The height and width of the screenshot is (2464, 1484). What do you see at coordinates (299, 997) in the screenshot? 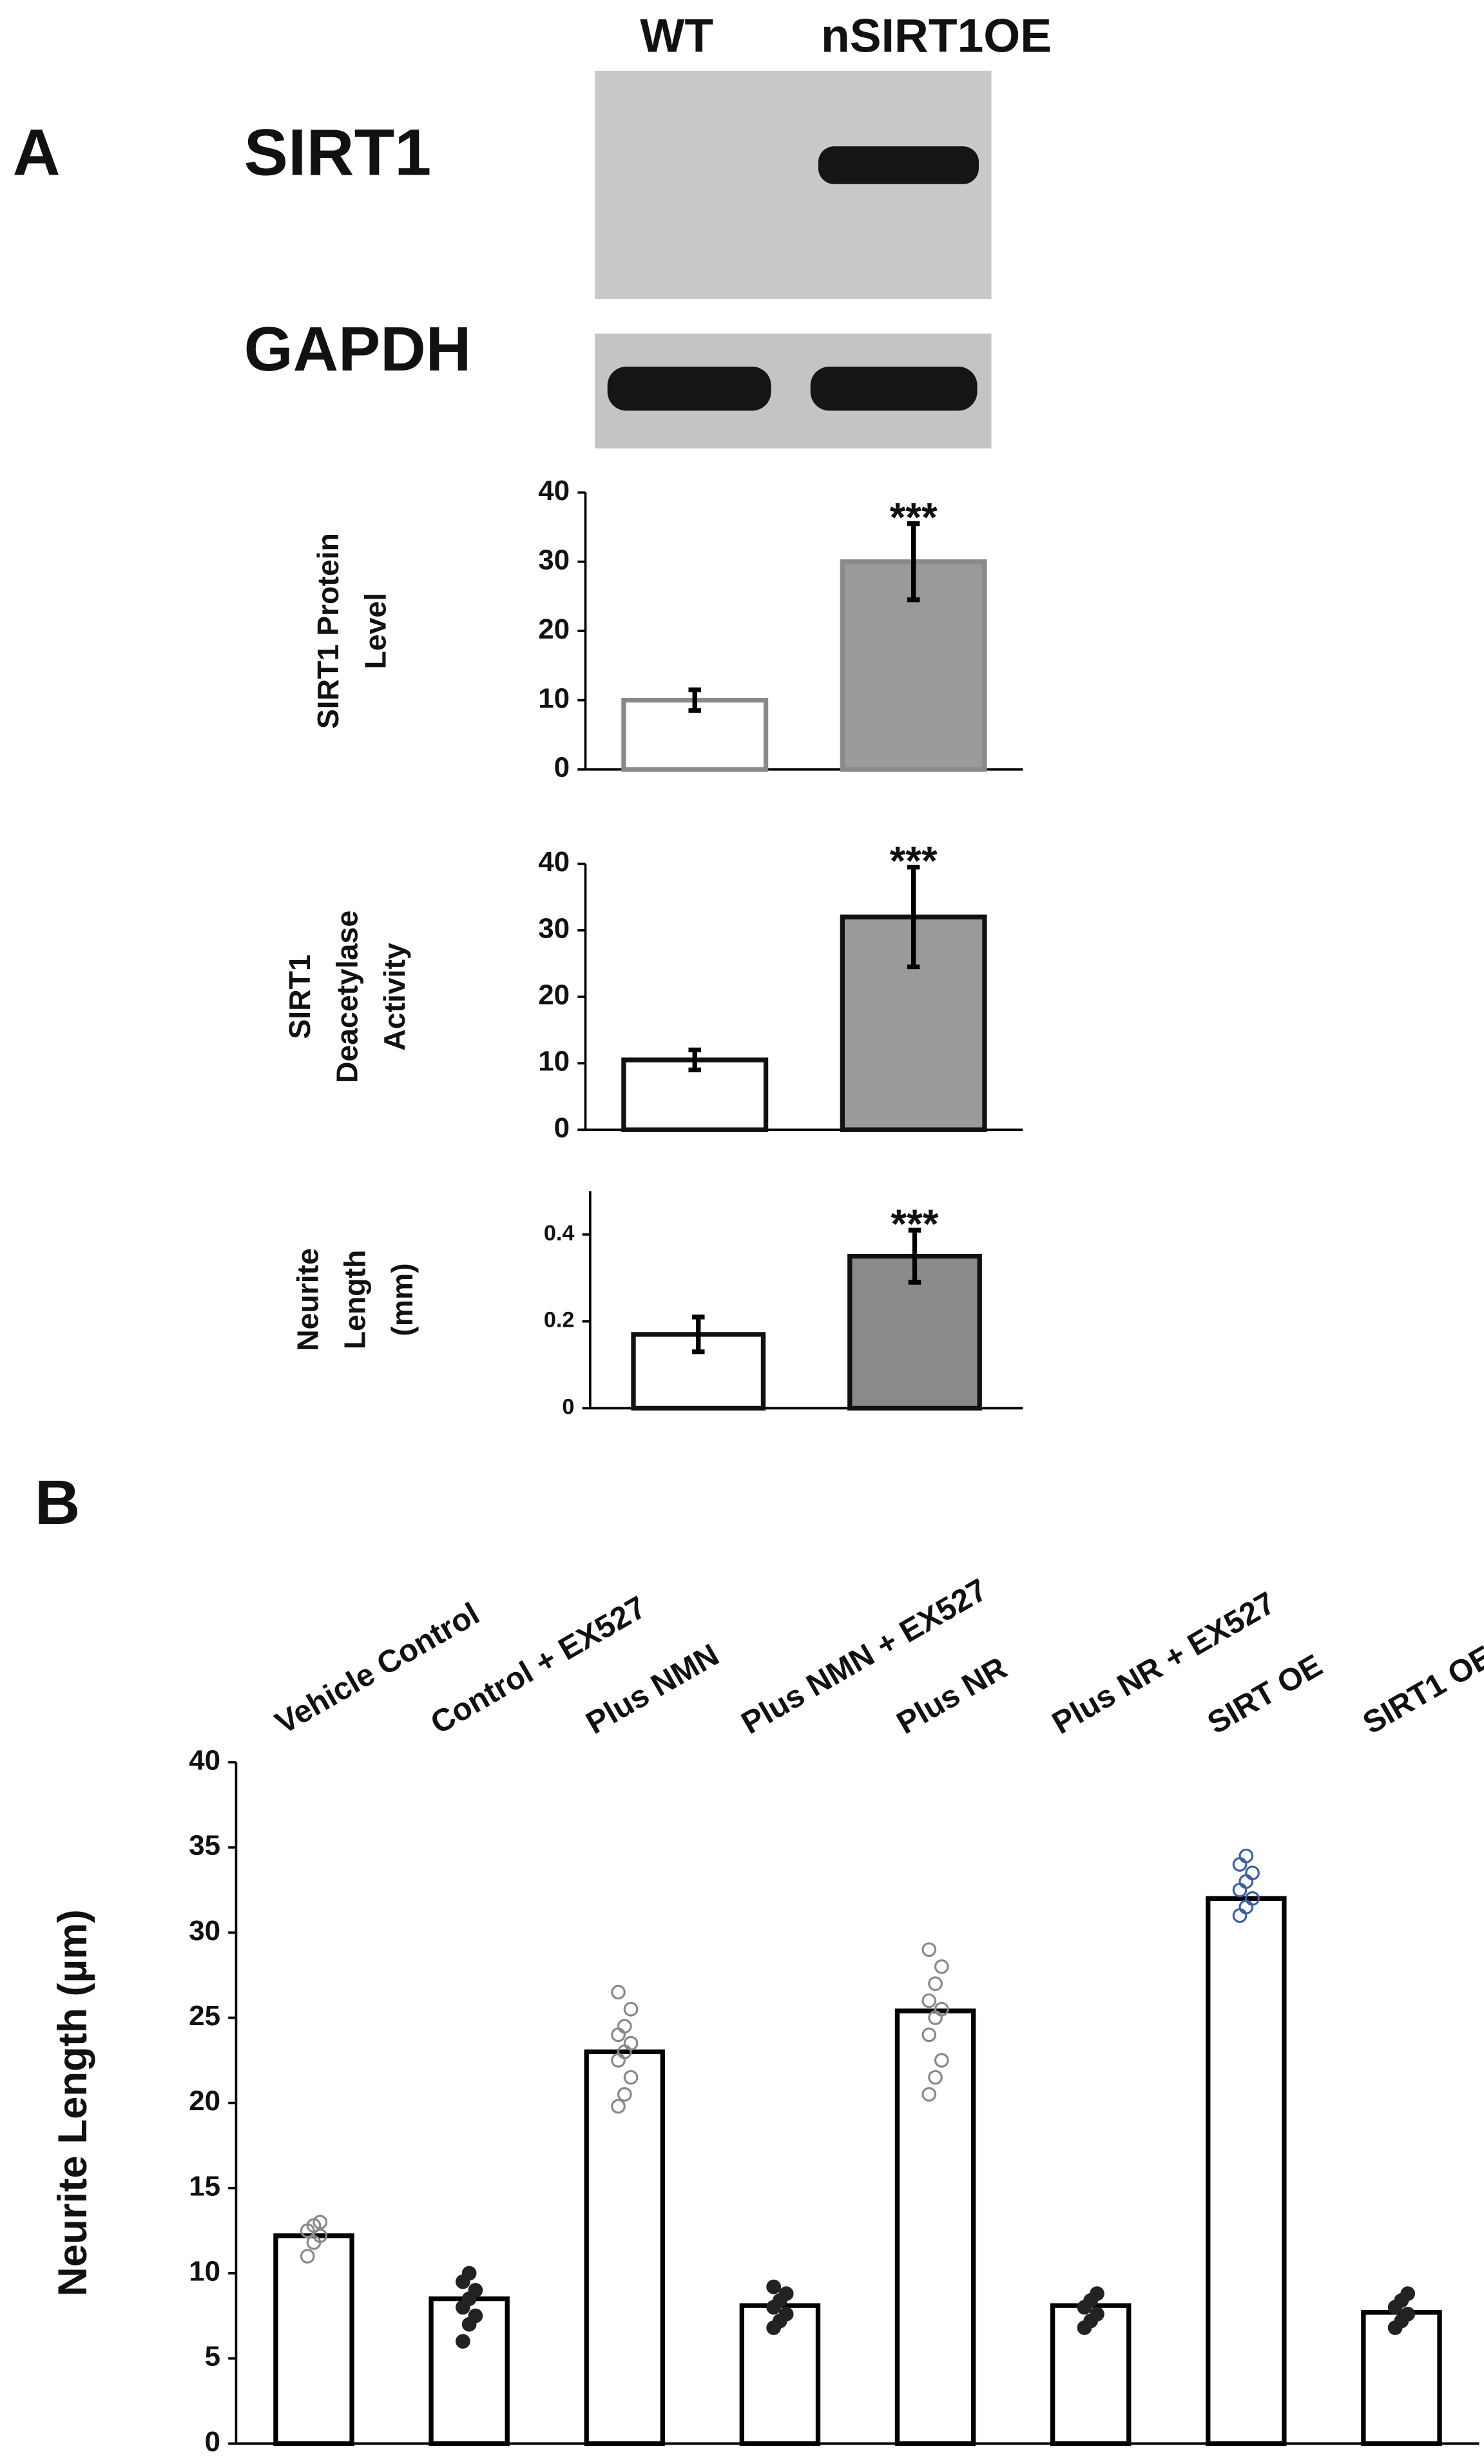
I see `y-axis-label: SIRT1` at bounding box center [299, 997].